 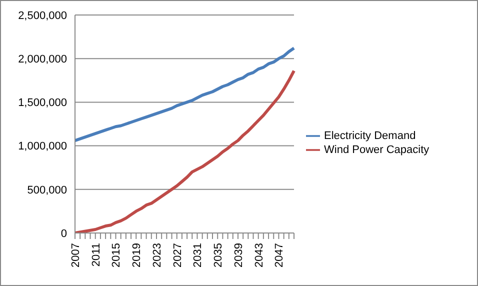 What do you see at coordinates (47, 190) in the screenshot?
I see `y-tick-label: 500,000` at bounding box center [47, 190].